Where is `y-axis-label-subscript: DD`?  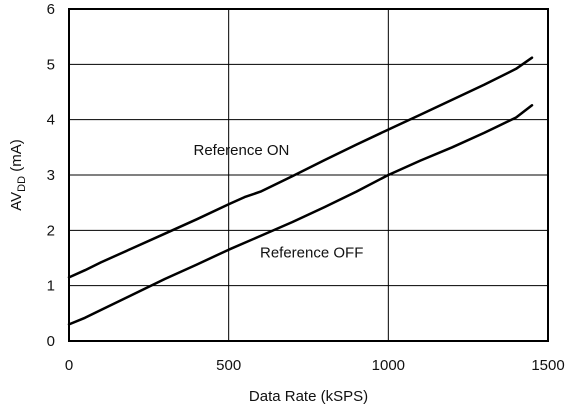
y-axis-label-subscript: DD is located at coordinates (22, 184).